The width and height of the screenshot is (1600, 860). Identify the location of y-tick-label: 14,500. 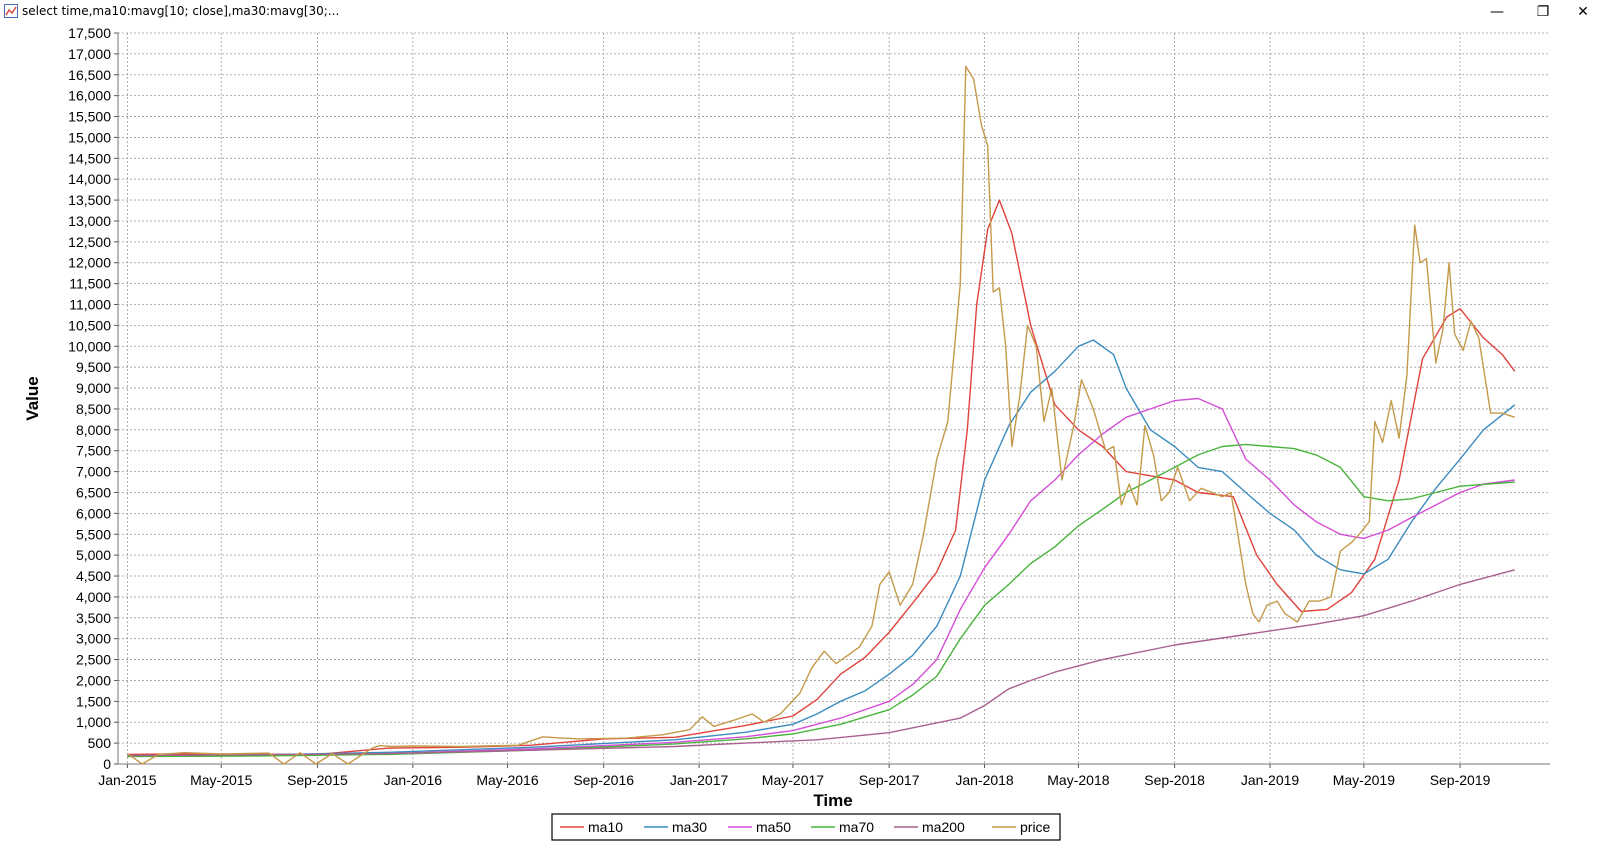
(89, 158).